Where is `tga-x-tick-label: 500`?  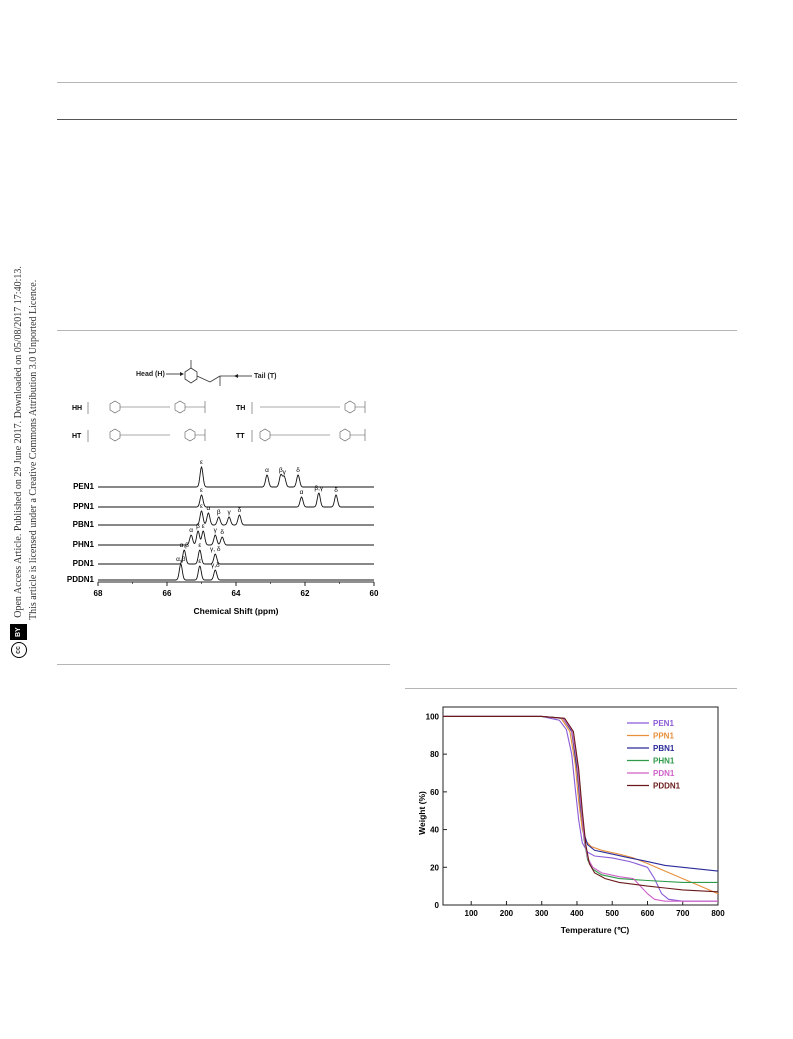 tga-x-tick-label: 500 is located at coordinates (613, 913).